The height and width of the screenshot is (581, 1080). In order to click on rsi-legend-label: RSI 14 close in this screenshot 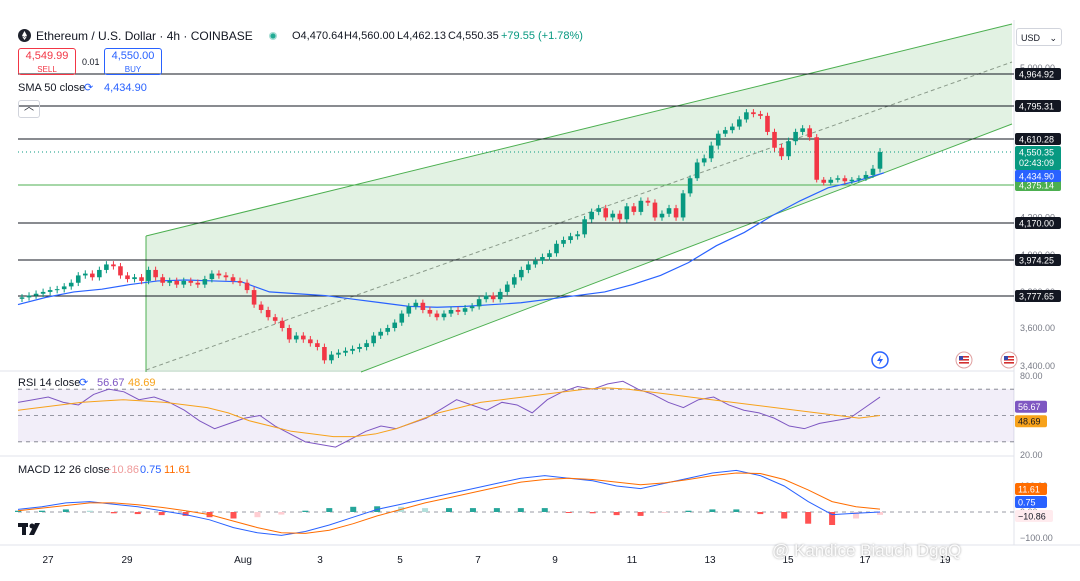, I will do `click(49, 383)`.